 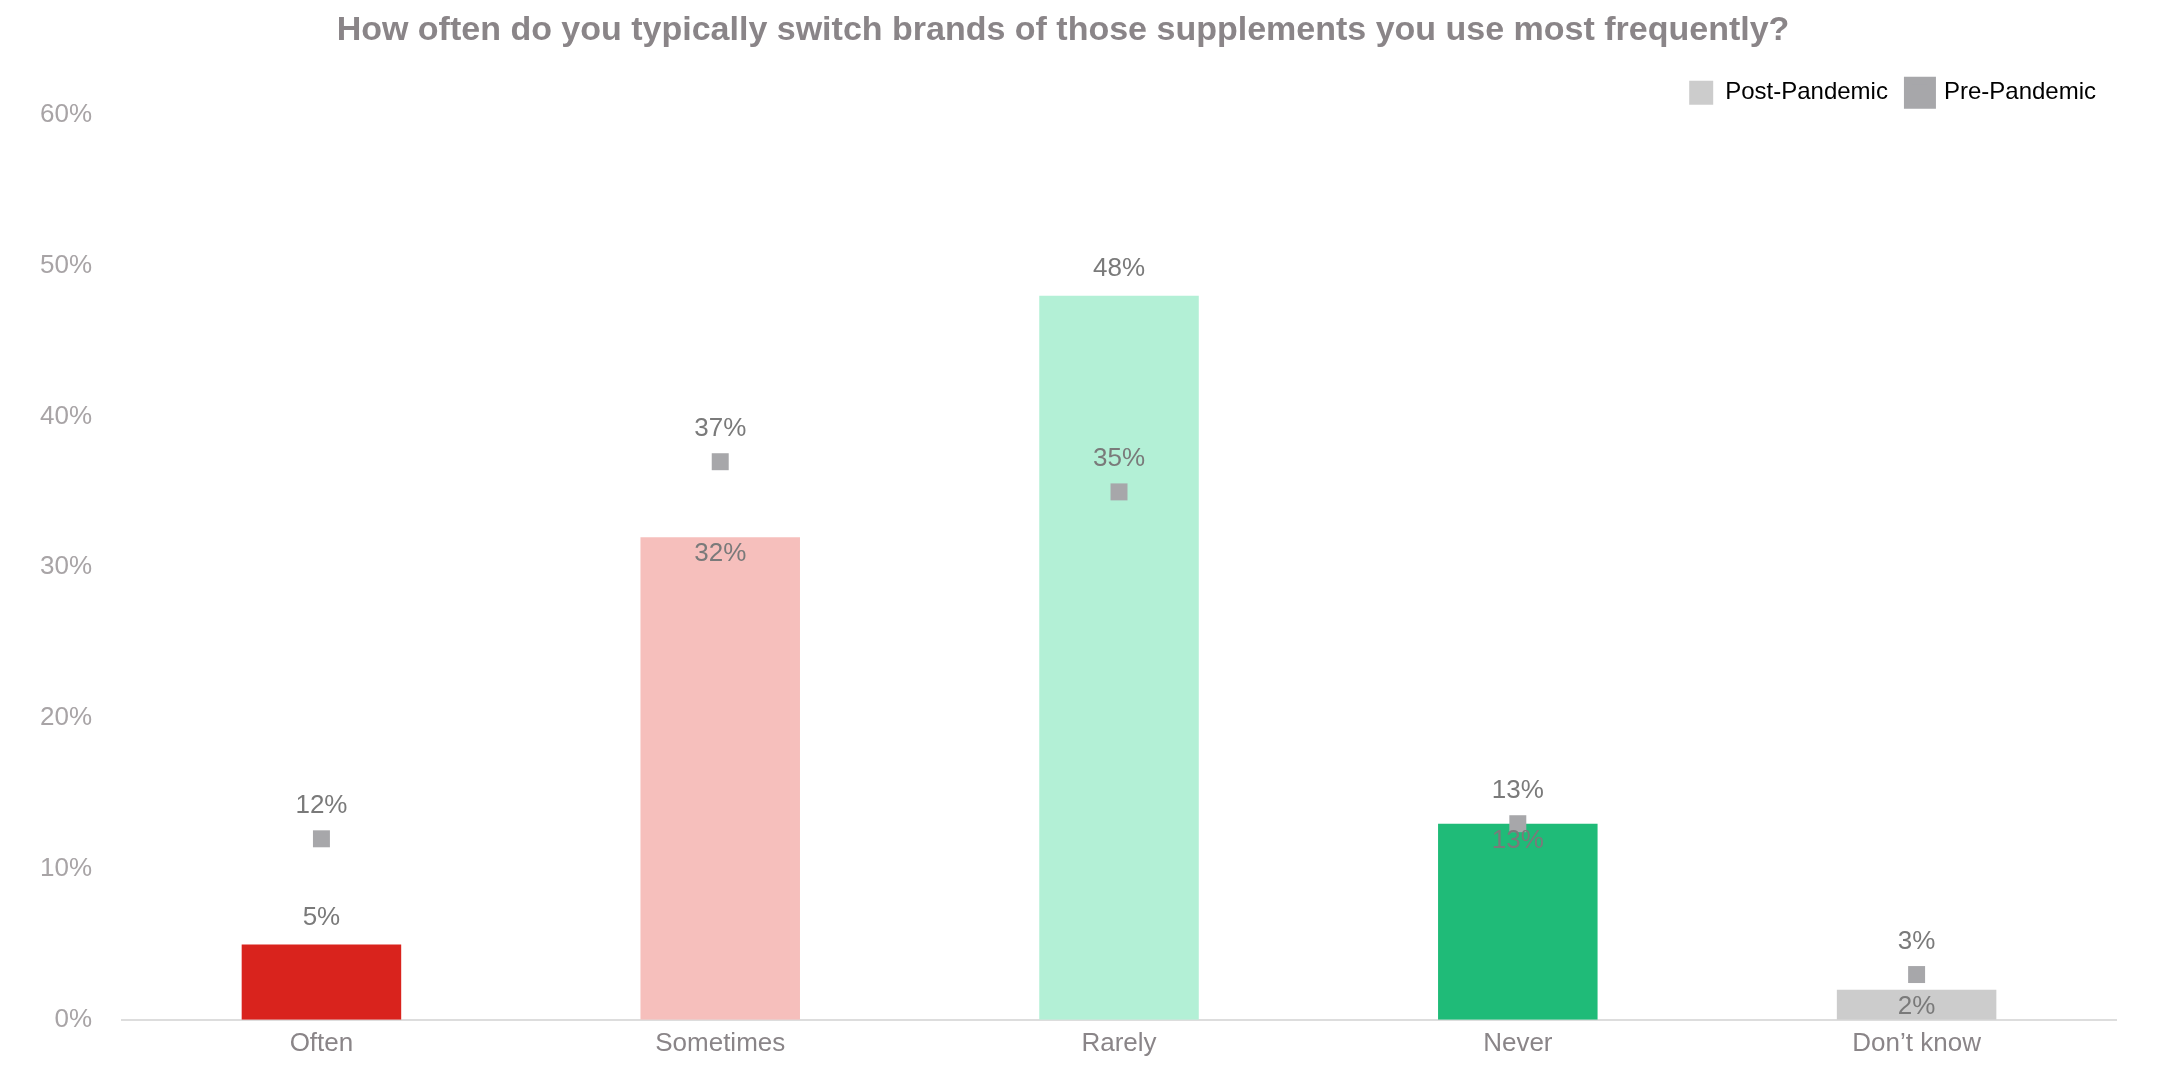 What do you see at coordinates (1916, 1004) in the screenshot?
I see `data-label: 2%` at bounding box center [1916, 1004].